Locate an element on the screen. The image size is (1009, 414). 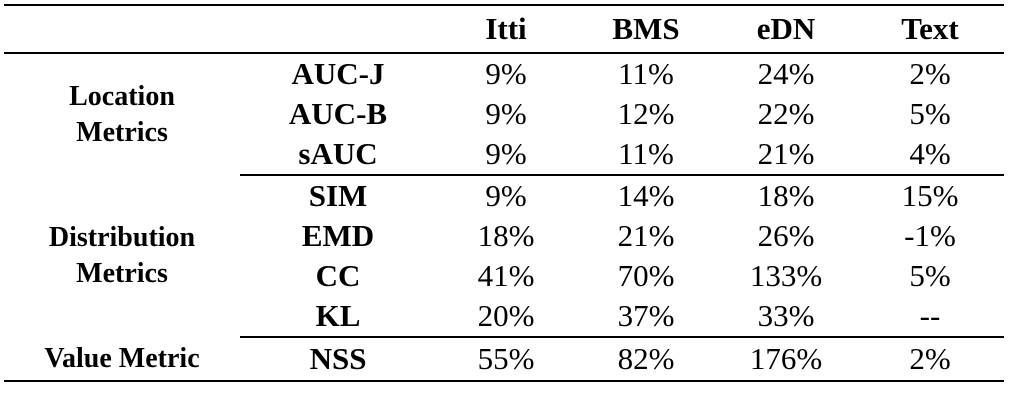
header-bms: BMS is located at coordinates (646, 29).